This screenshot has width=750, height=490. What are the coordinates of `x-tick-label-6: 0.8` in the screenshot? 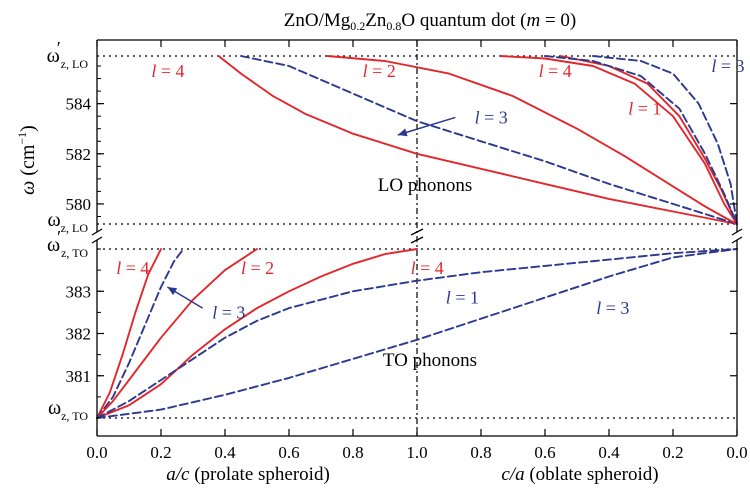 It's located at (480, 452).